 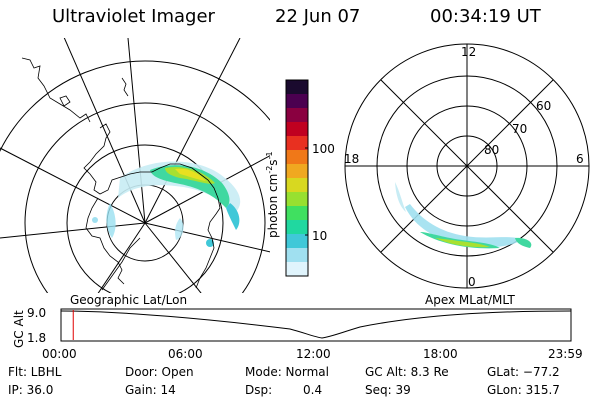 What do you see at coordinates (159, 372) in the screenshot?
I see `door-info: Door: Open` at bounding box center [159, 372].